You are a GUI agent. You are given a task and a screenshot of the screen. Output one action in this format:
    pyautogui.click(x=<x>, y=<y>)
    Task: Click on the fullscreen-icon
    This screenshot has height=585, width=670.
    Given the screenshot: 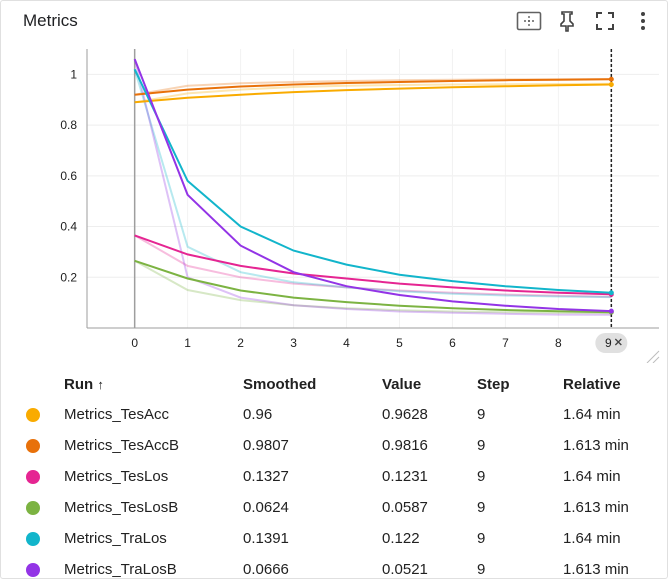 What is the action you would take?
    pyautogui.click(x=605, y=21)
    